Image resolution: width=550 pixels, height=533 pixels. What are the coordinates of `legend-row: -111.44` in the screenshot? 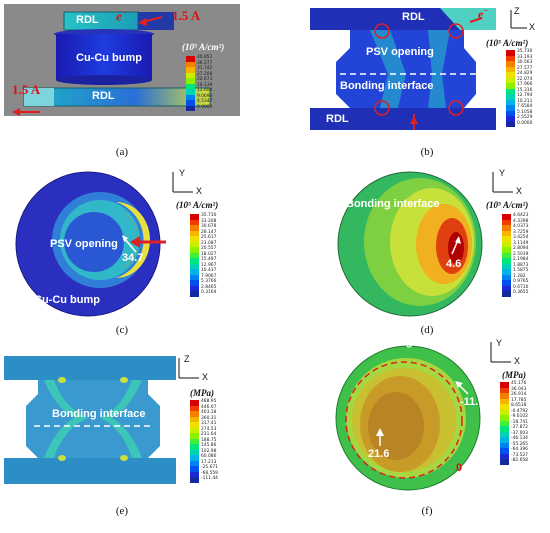 It's located at (212, 479).